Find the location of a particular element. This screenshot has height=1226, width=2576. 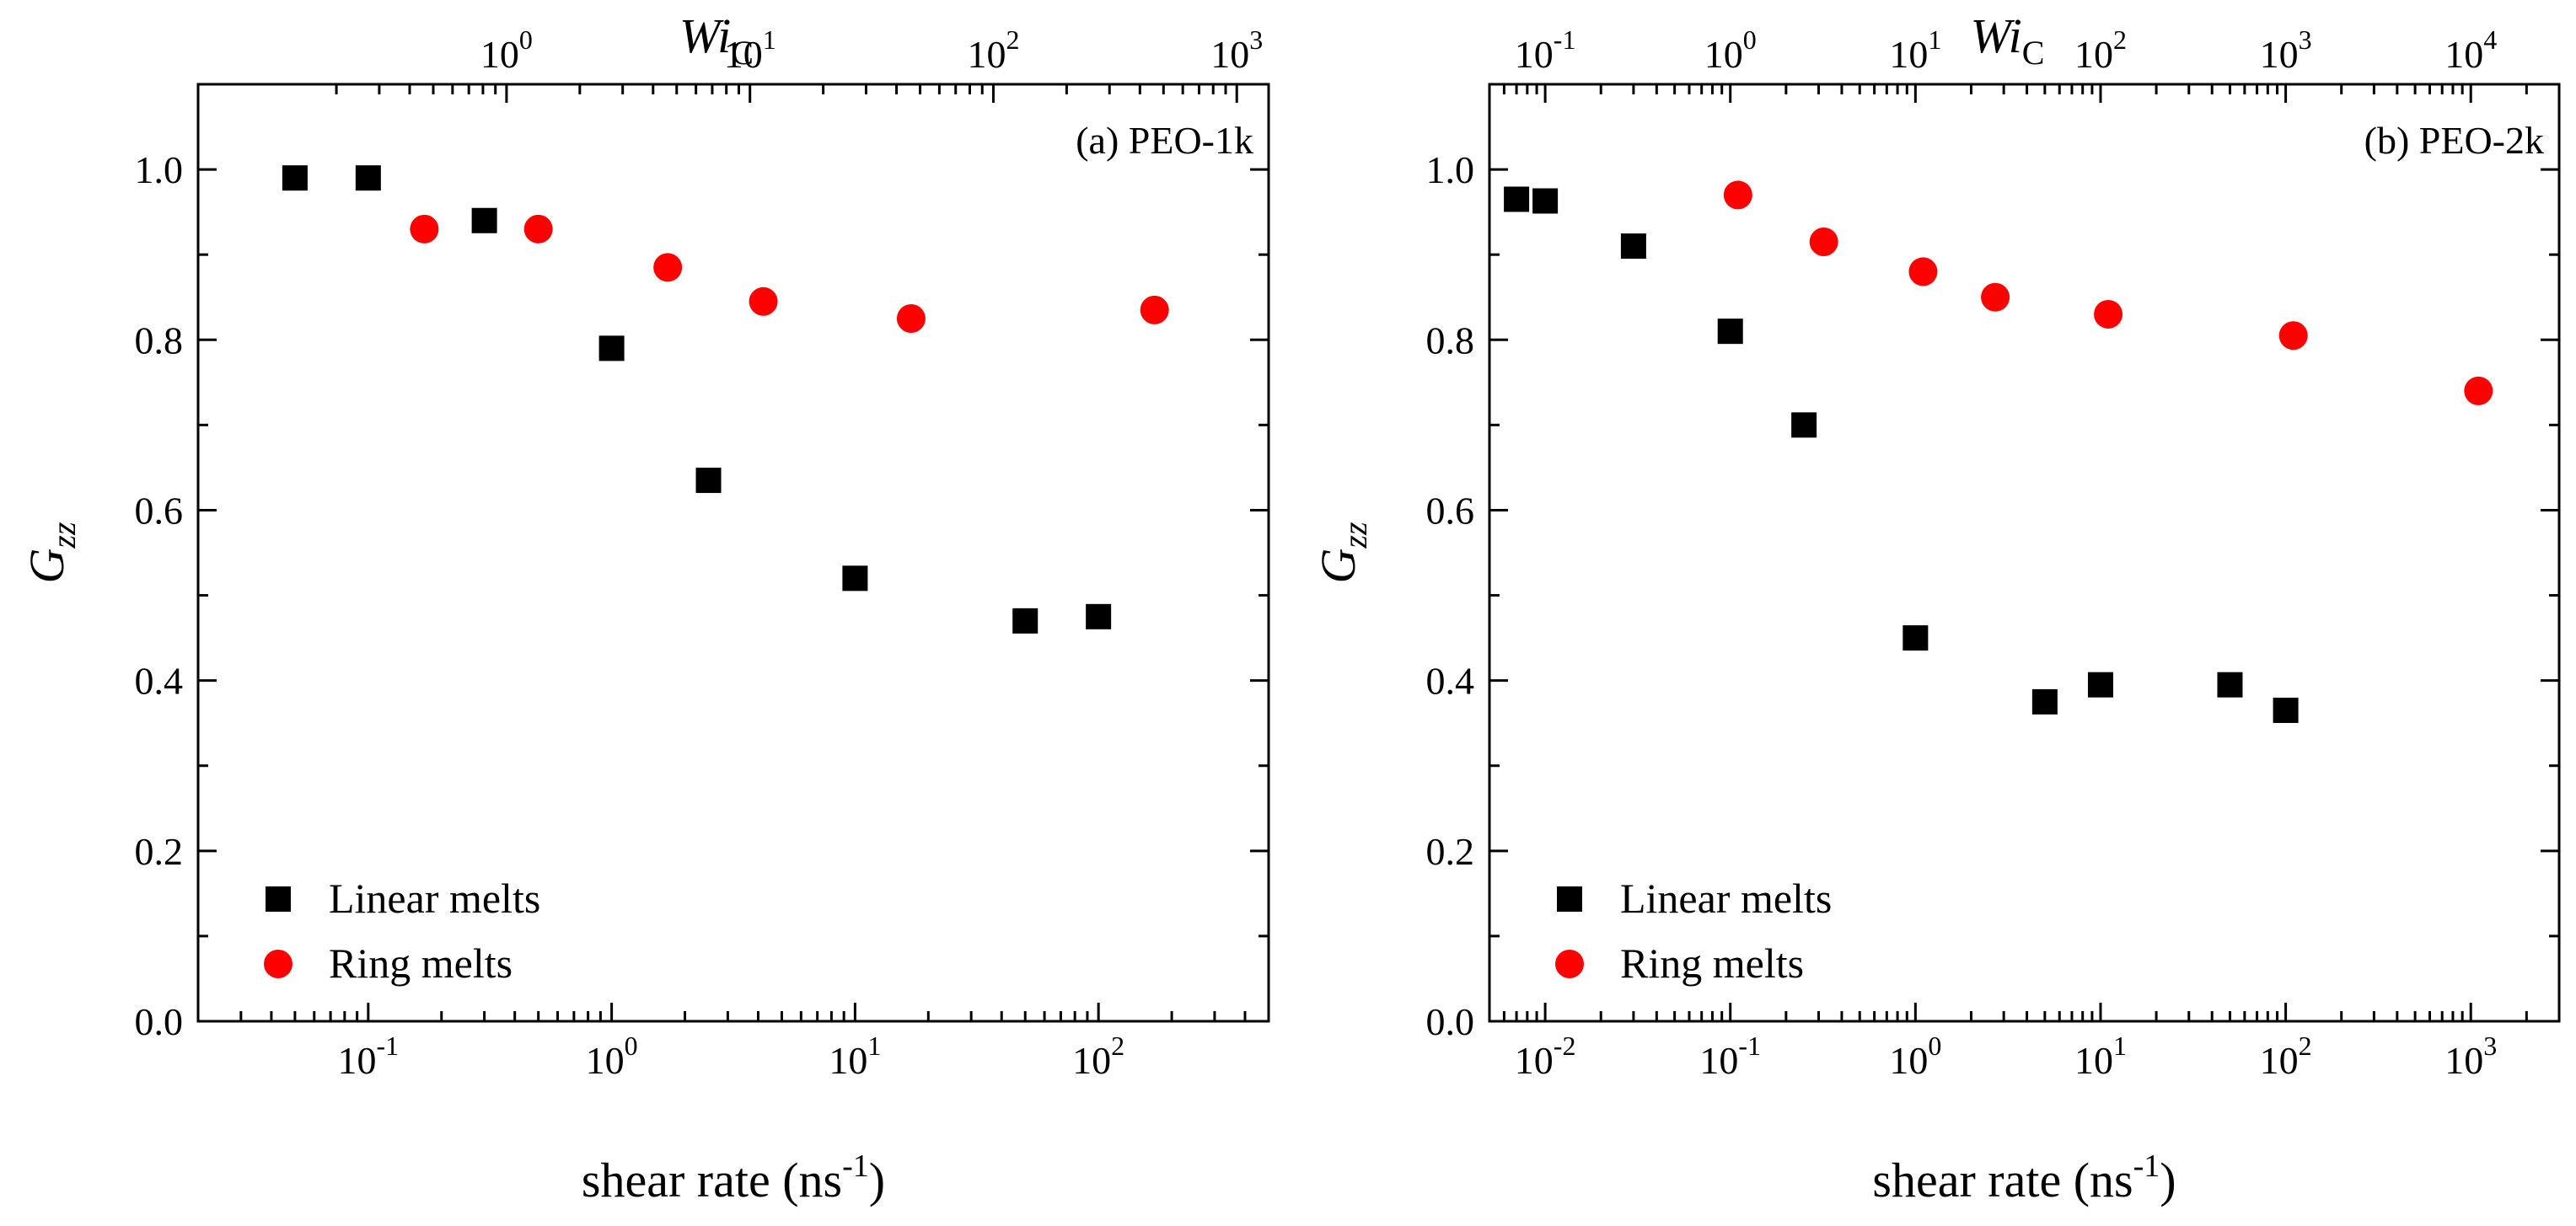

panel-label: (b) PEO-2k is located at coordinates (2454, 140).